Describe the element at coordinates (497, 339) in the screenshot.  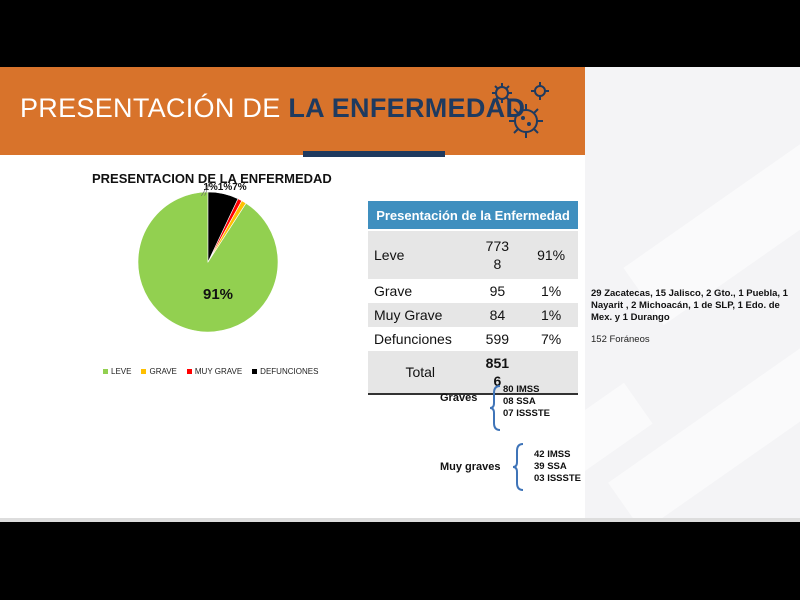
I see `row-count: 599` at that location.